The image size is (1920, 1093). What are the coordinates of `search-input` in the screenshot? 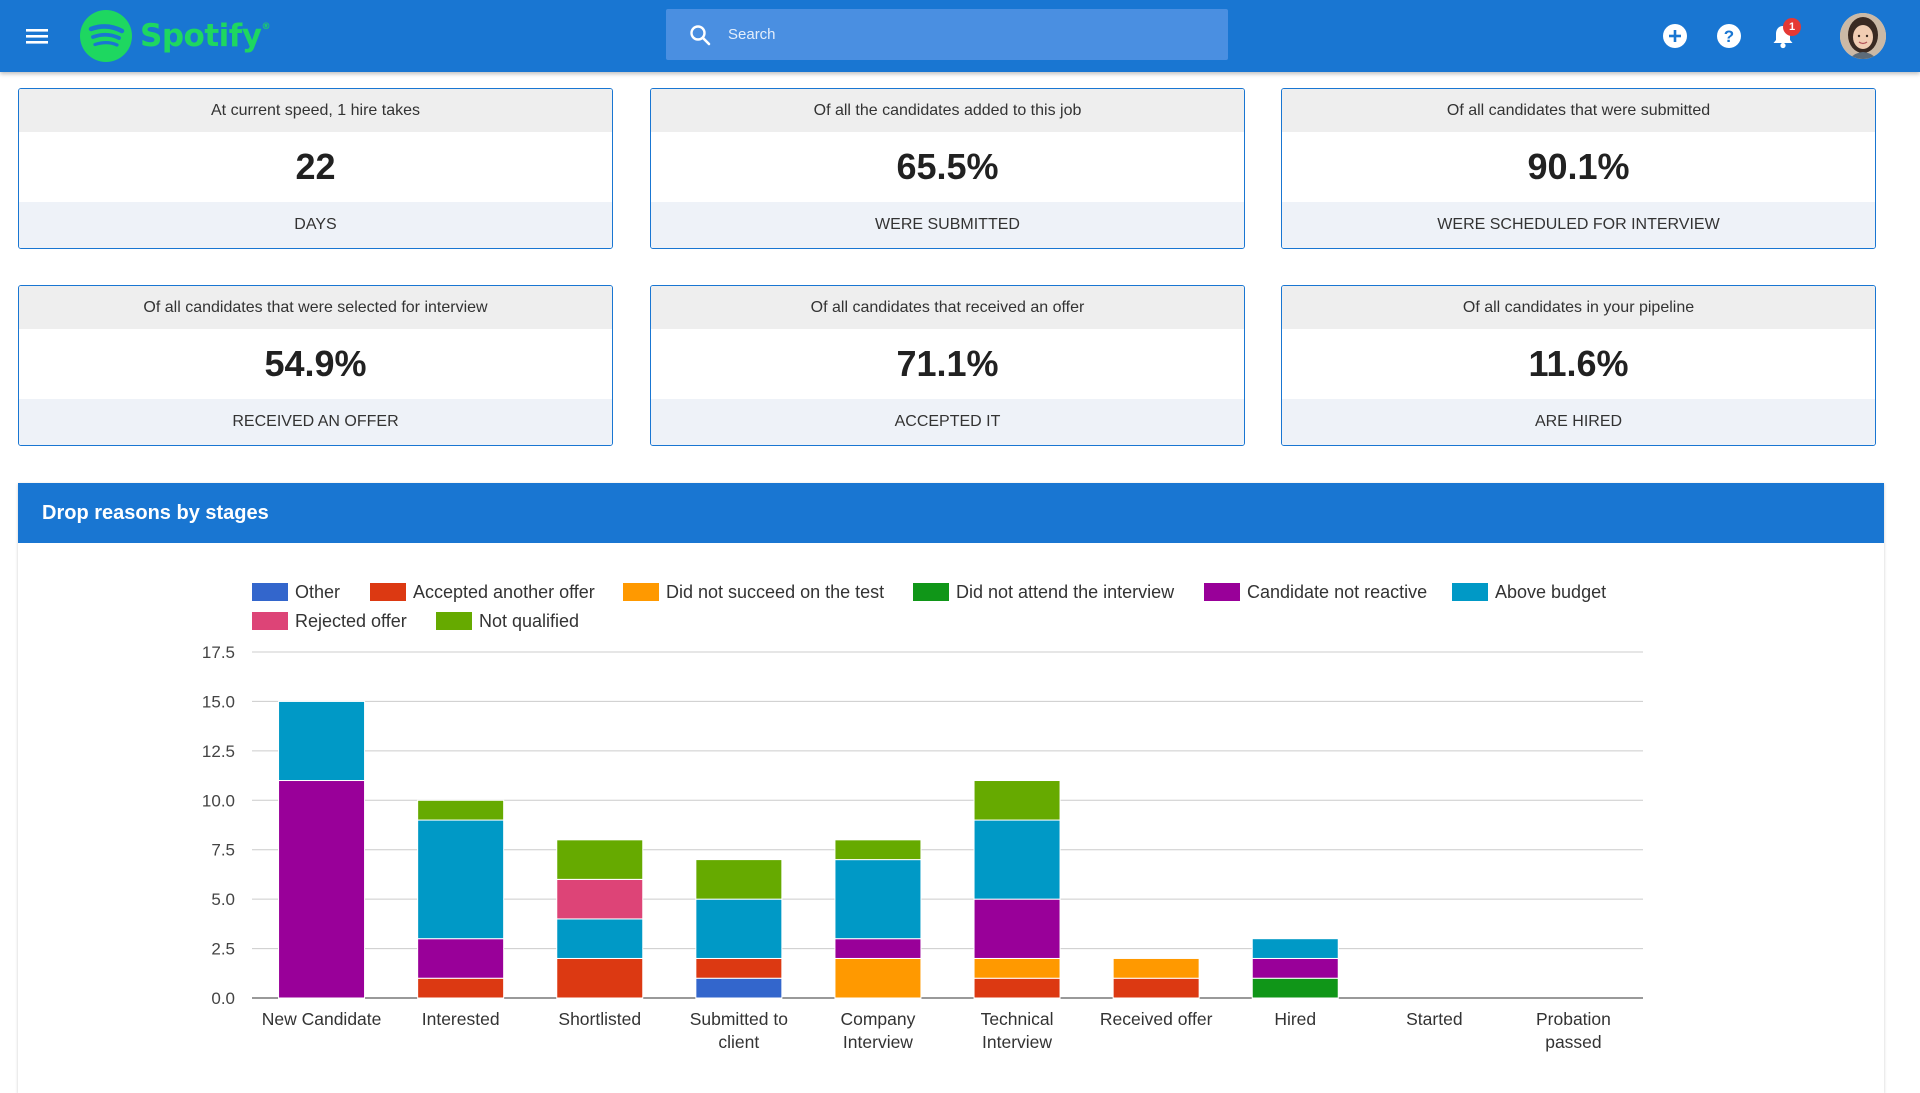 It's located at (968, 34).